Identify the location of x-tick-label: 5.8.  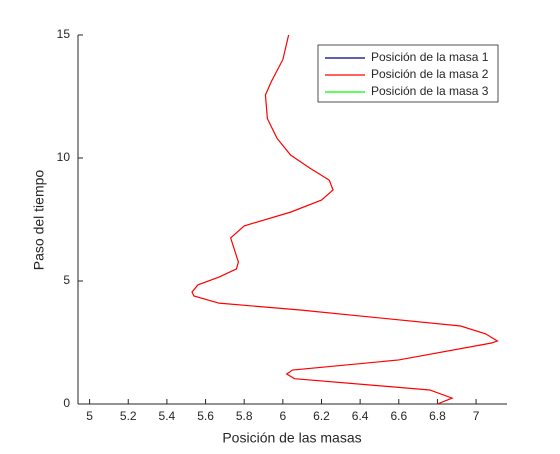
(244, 416).